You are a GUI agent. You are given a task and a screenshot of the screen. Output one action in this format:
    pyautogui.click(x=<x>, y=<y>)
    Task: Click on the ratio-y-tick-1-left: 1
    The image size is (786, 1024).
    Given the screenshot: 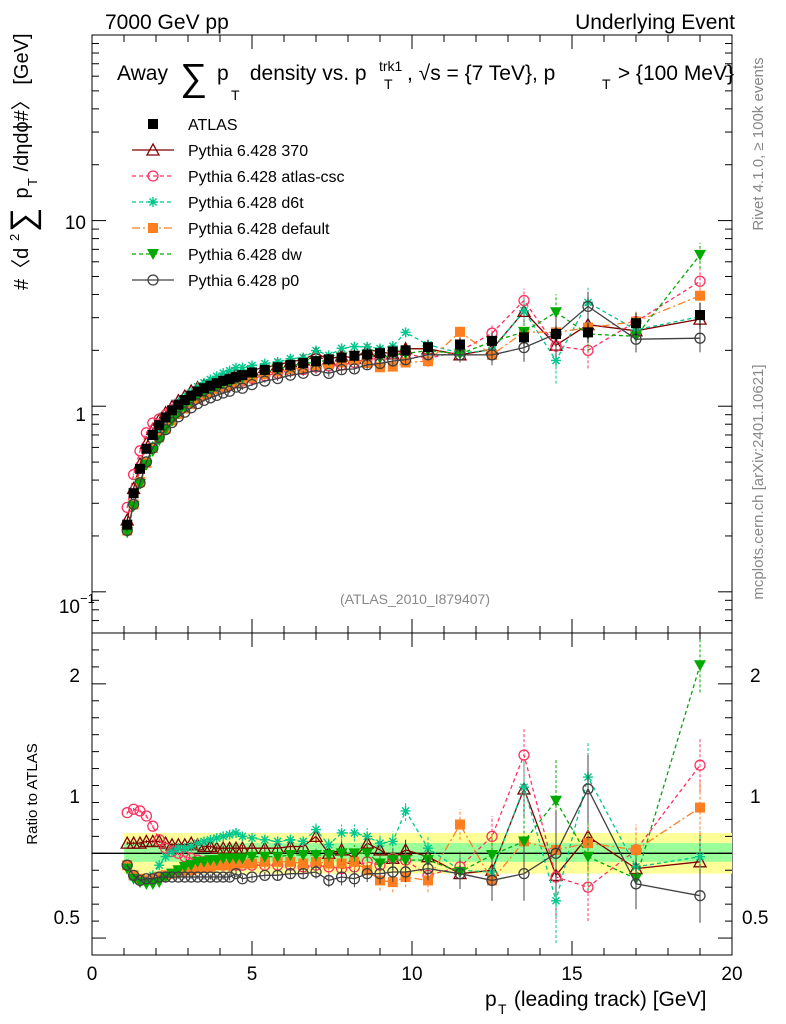 What is the action you would take?
    pyautogui.click(x=74, y=797)
    